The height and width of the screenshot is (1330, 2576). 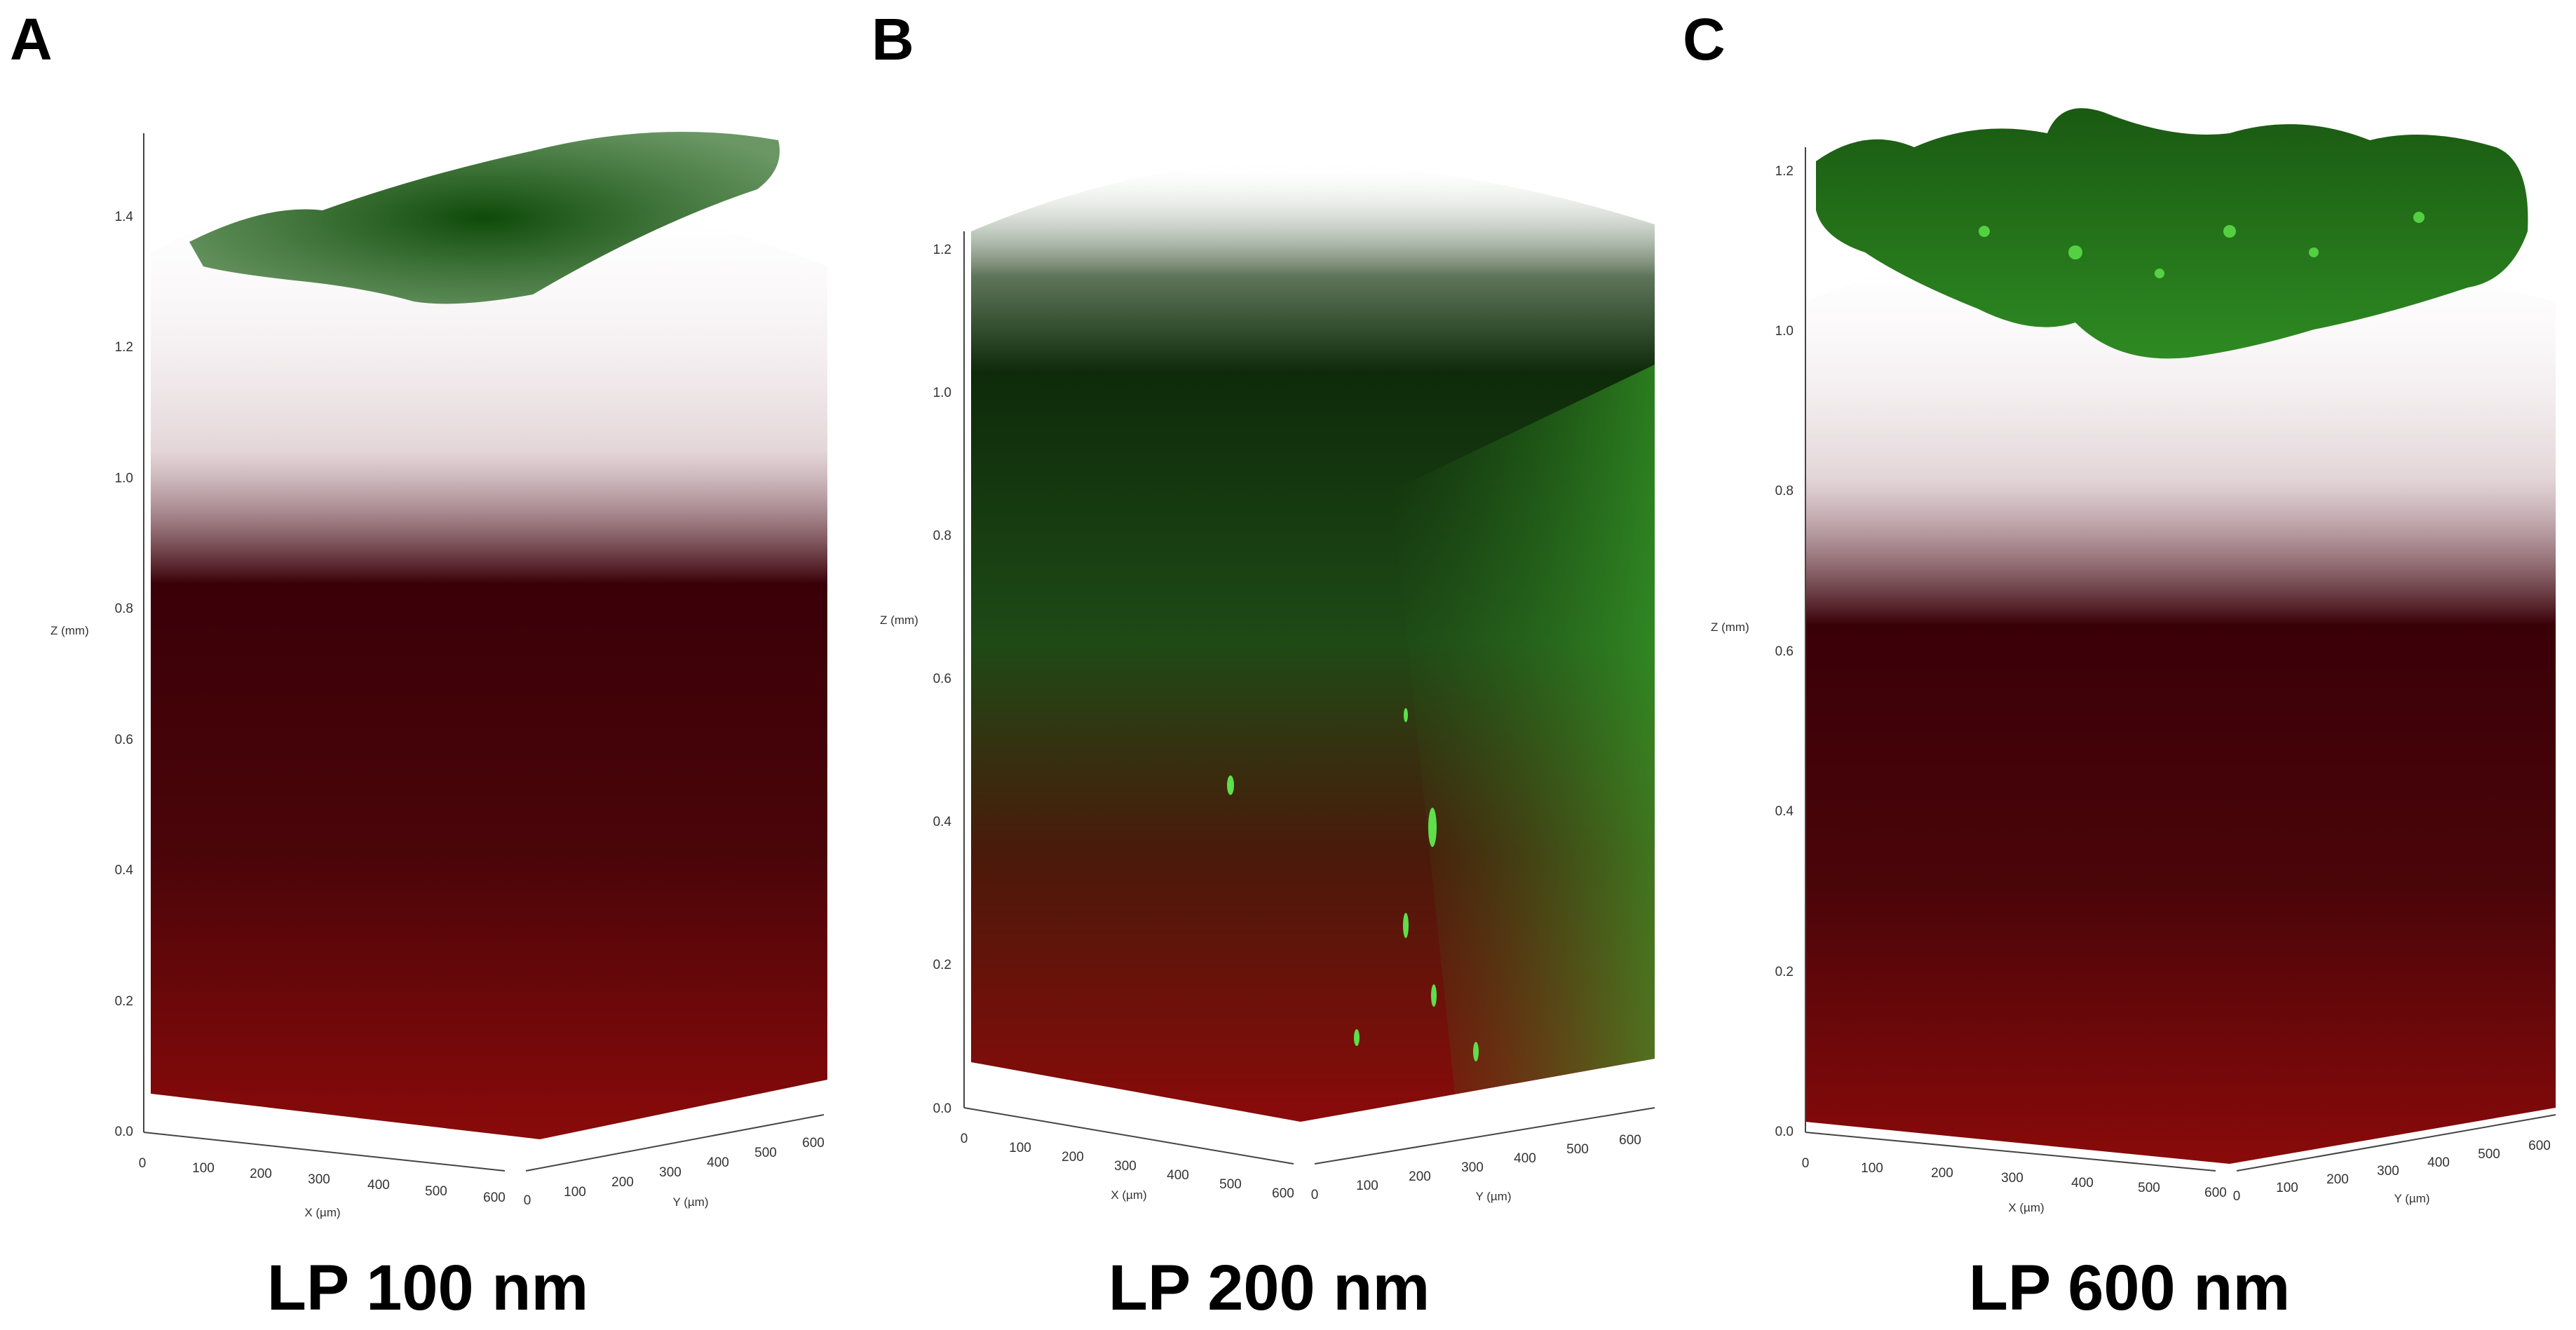 I want to click on green-fluorescence-region, so click(x=1524, y=730).